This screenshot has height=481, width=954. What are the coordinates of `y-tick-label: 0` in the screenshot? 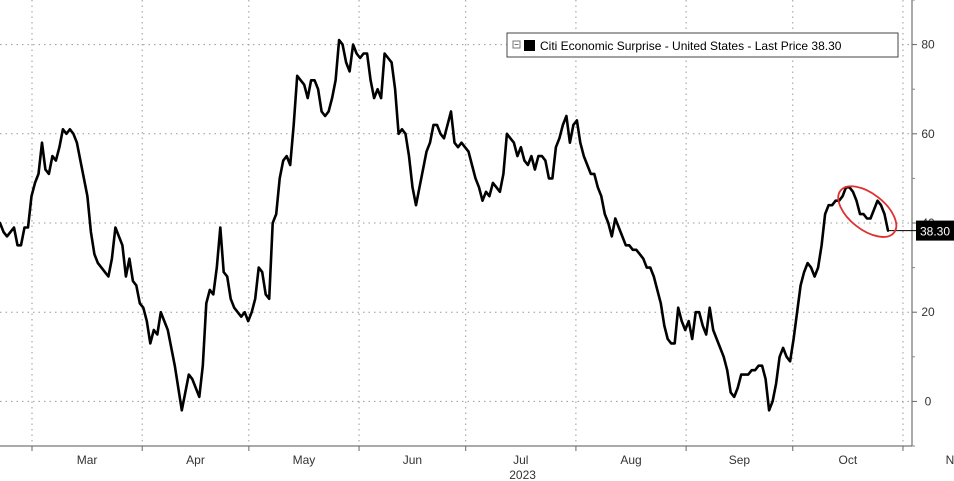 It's located at (928, 401).